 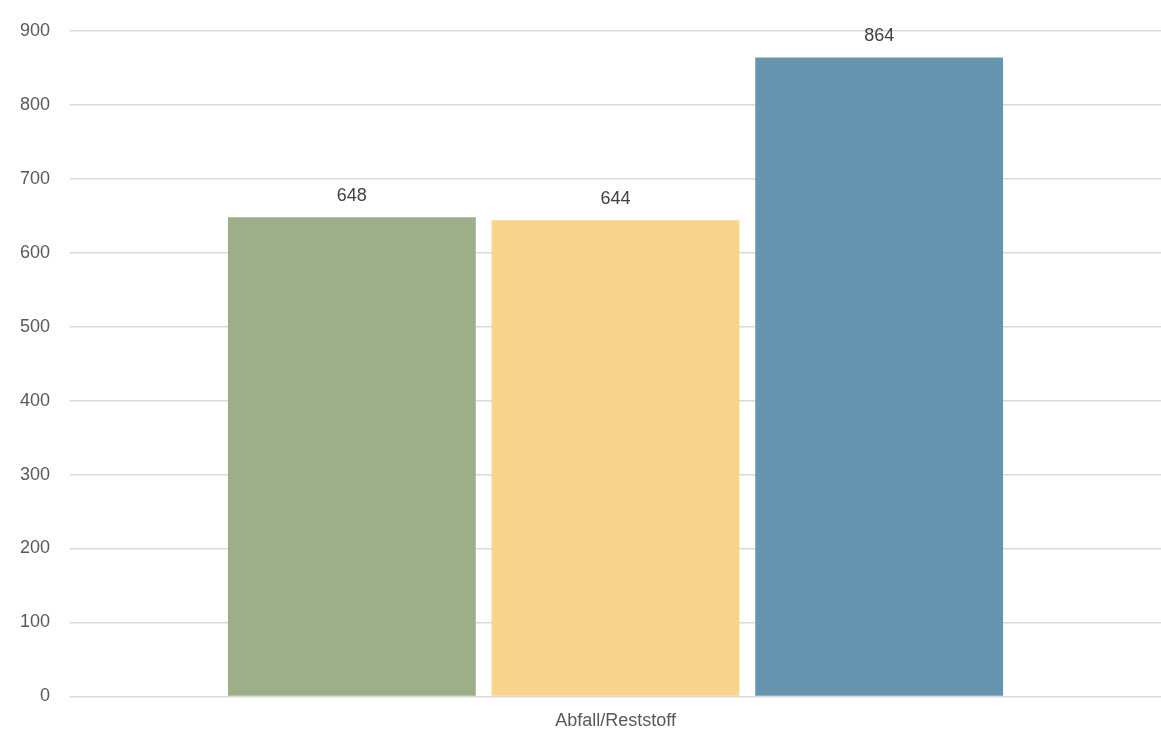 I want to click on data-label: 864, so click(x=879, y=35).